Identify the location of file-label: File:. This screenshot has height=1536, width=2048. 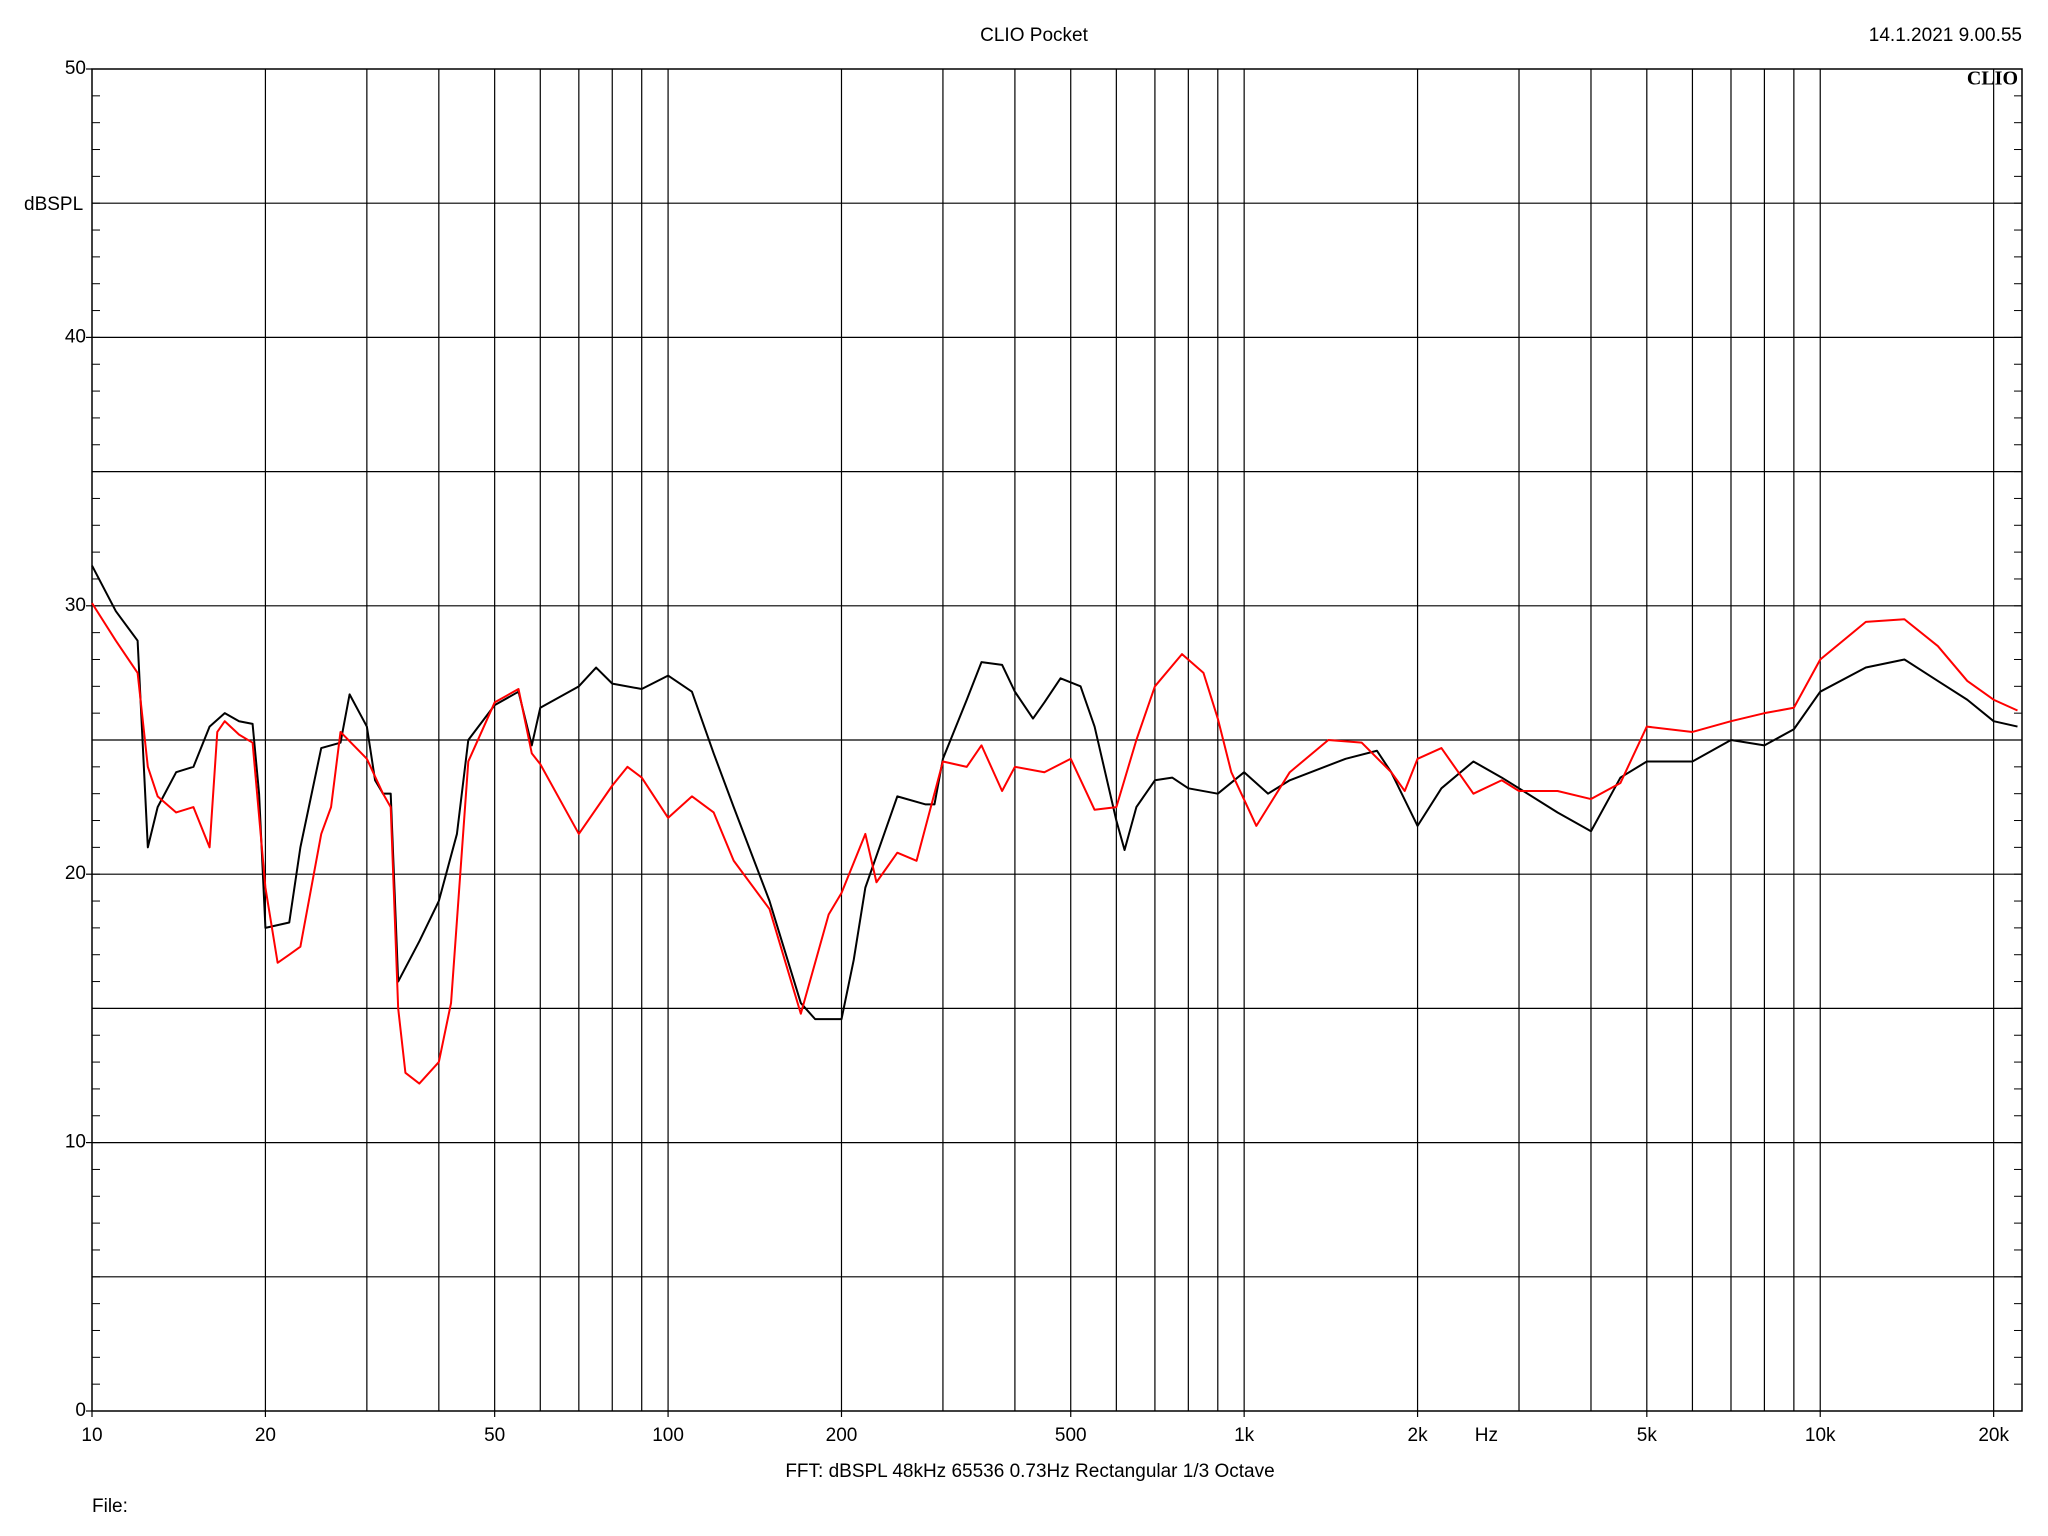
(110, 1506).